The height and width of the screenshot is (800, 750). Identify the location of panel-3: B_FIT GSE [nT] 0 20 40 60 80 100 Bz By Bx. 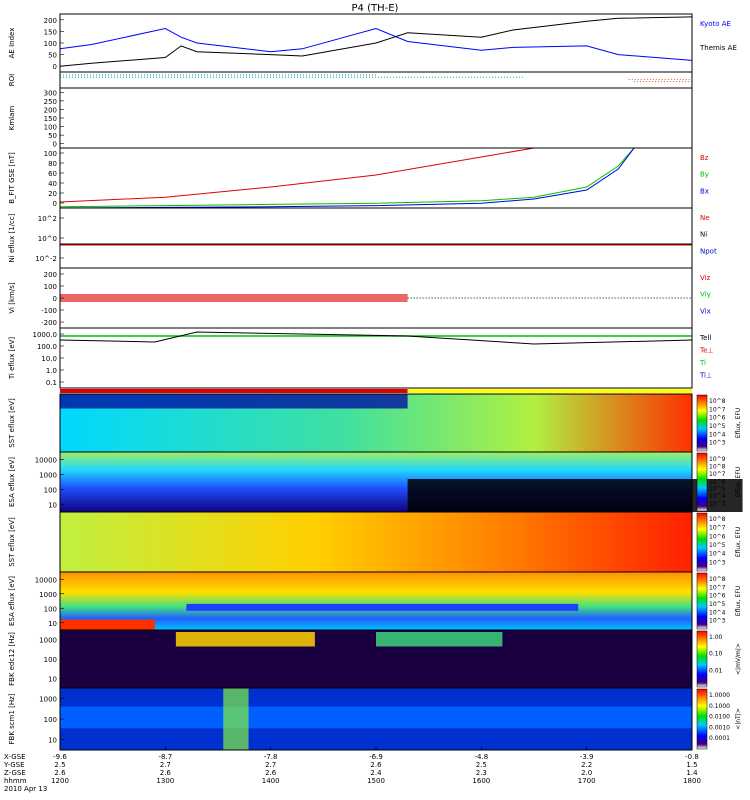
(358, 178).